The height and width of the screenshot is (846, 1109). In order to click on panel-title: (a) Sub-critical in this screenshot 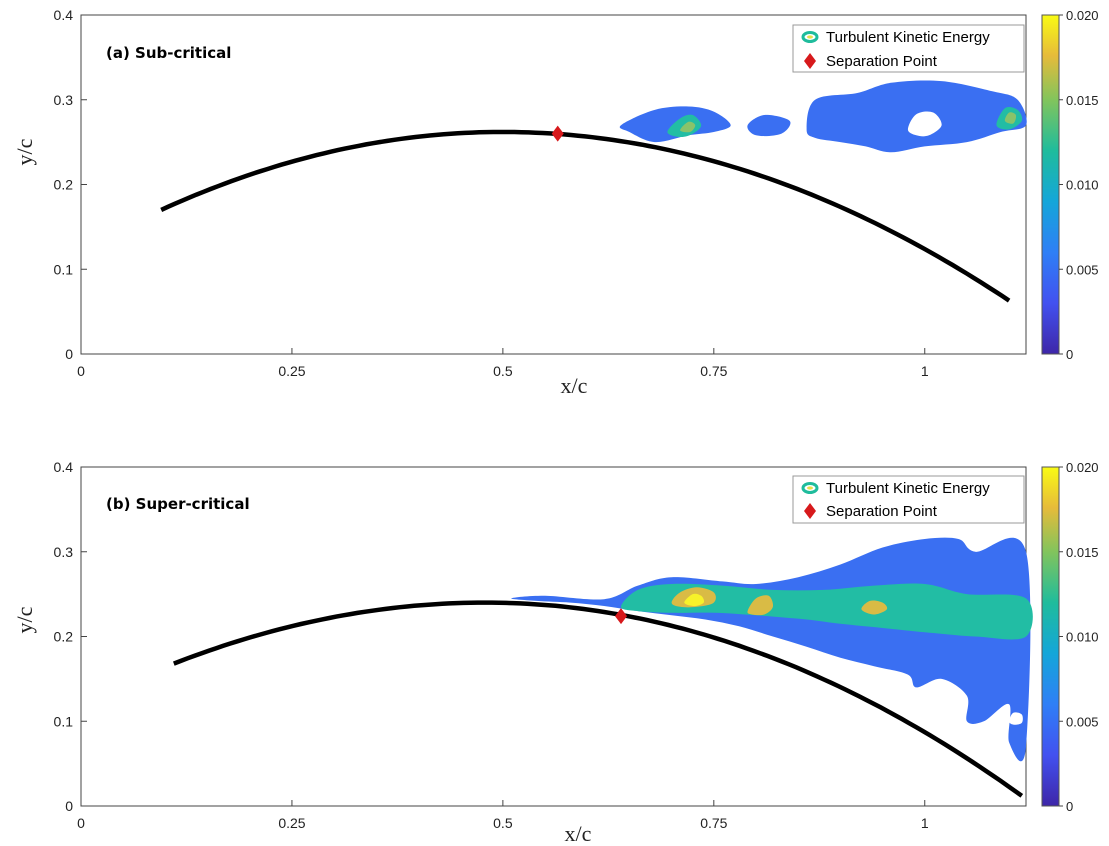, I will do `click(168, 53)`.